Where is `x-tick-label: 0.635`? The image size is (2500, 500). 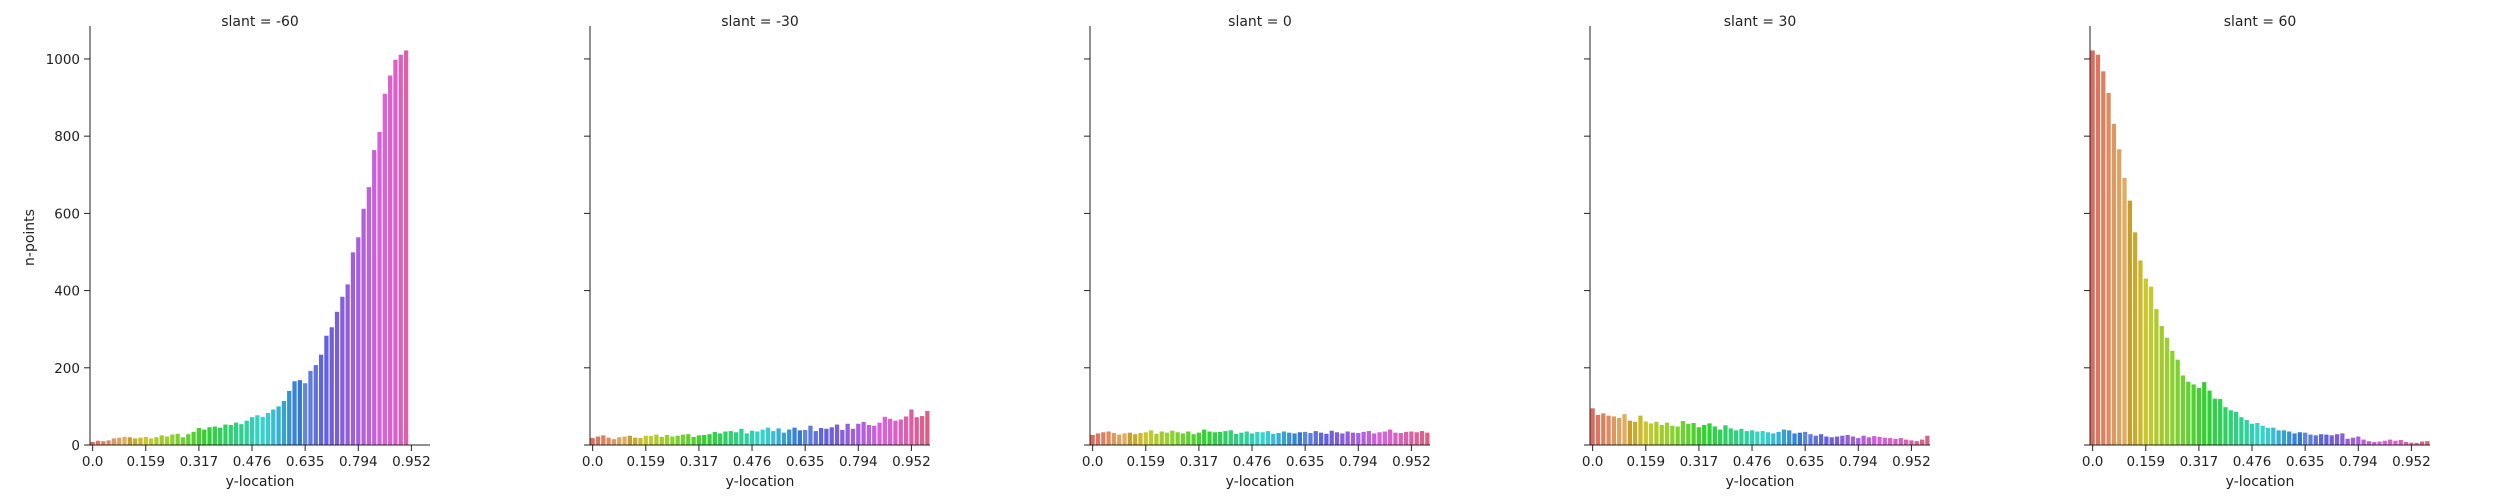 x-tick-label: 0.635 is located at coordinates (805, 462).